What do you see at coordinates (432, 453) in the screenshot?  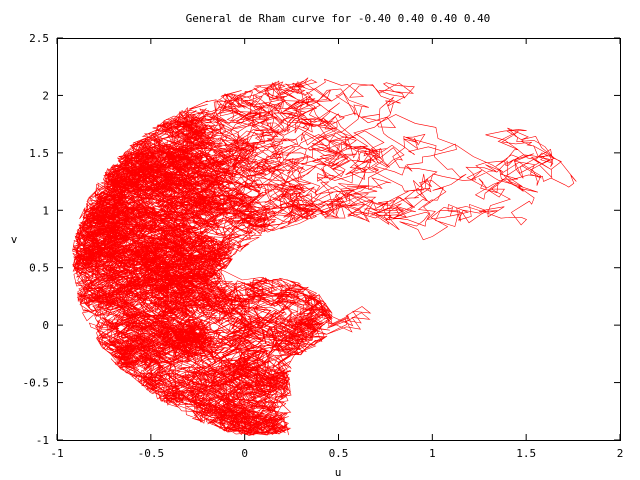 I see `x-tick-label: 1` at bounding box center [432, 453].